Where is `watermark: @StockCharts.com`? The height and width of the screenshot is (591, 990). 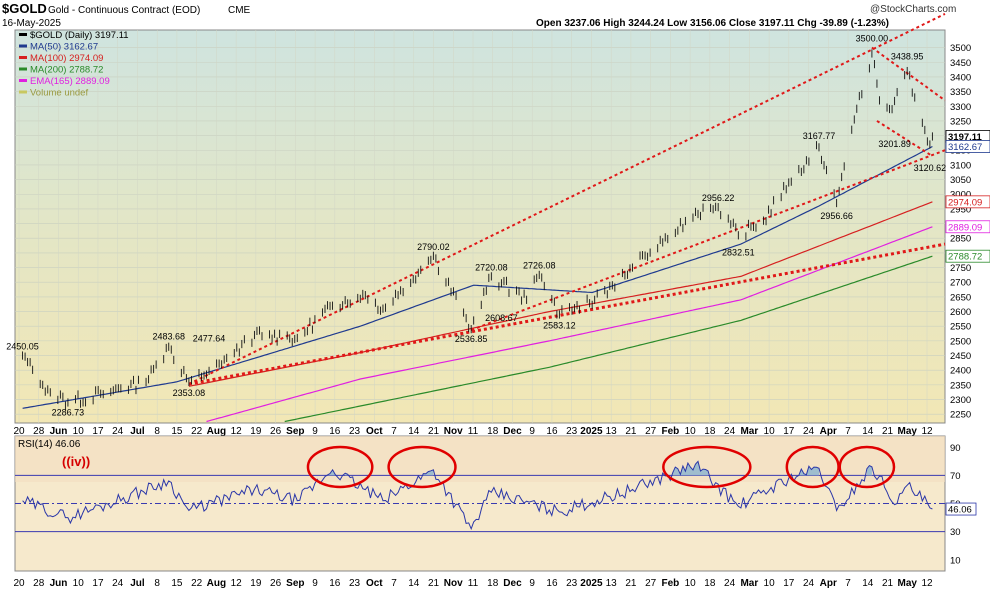 watermark: @StockCharts.com is located at coordinates (913, 9).